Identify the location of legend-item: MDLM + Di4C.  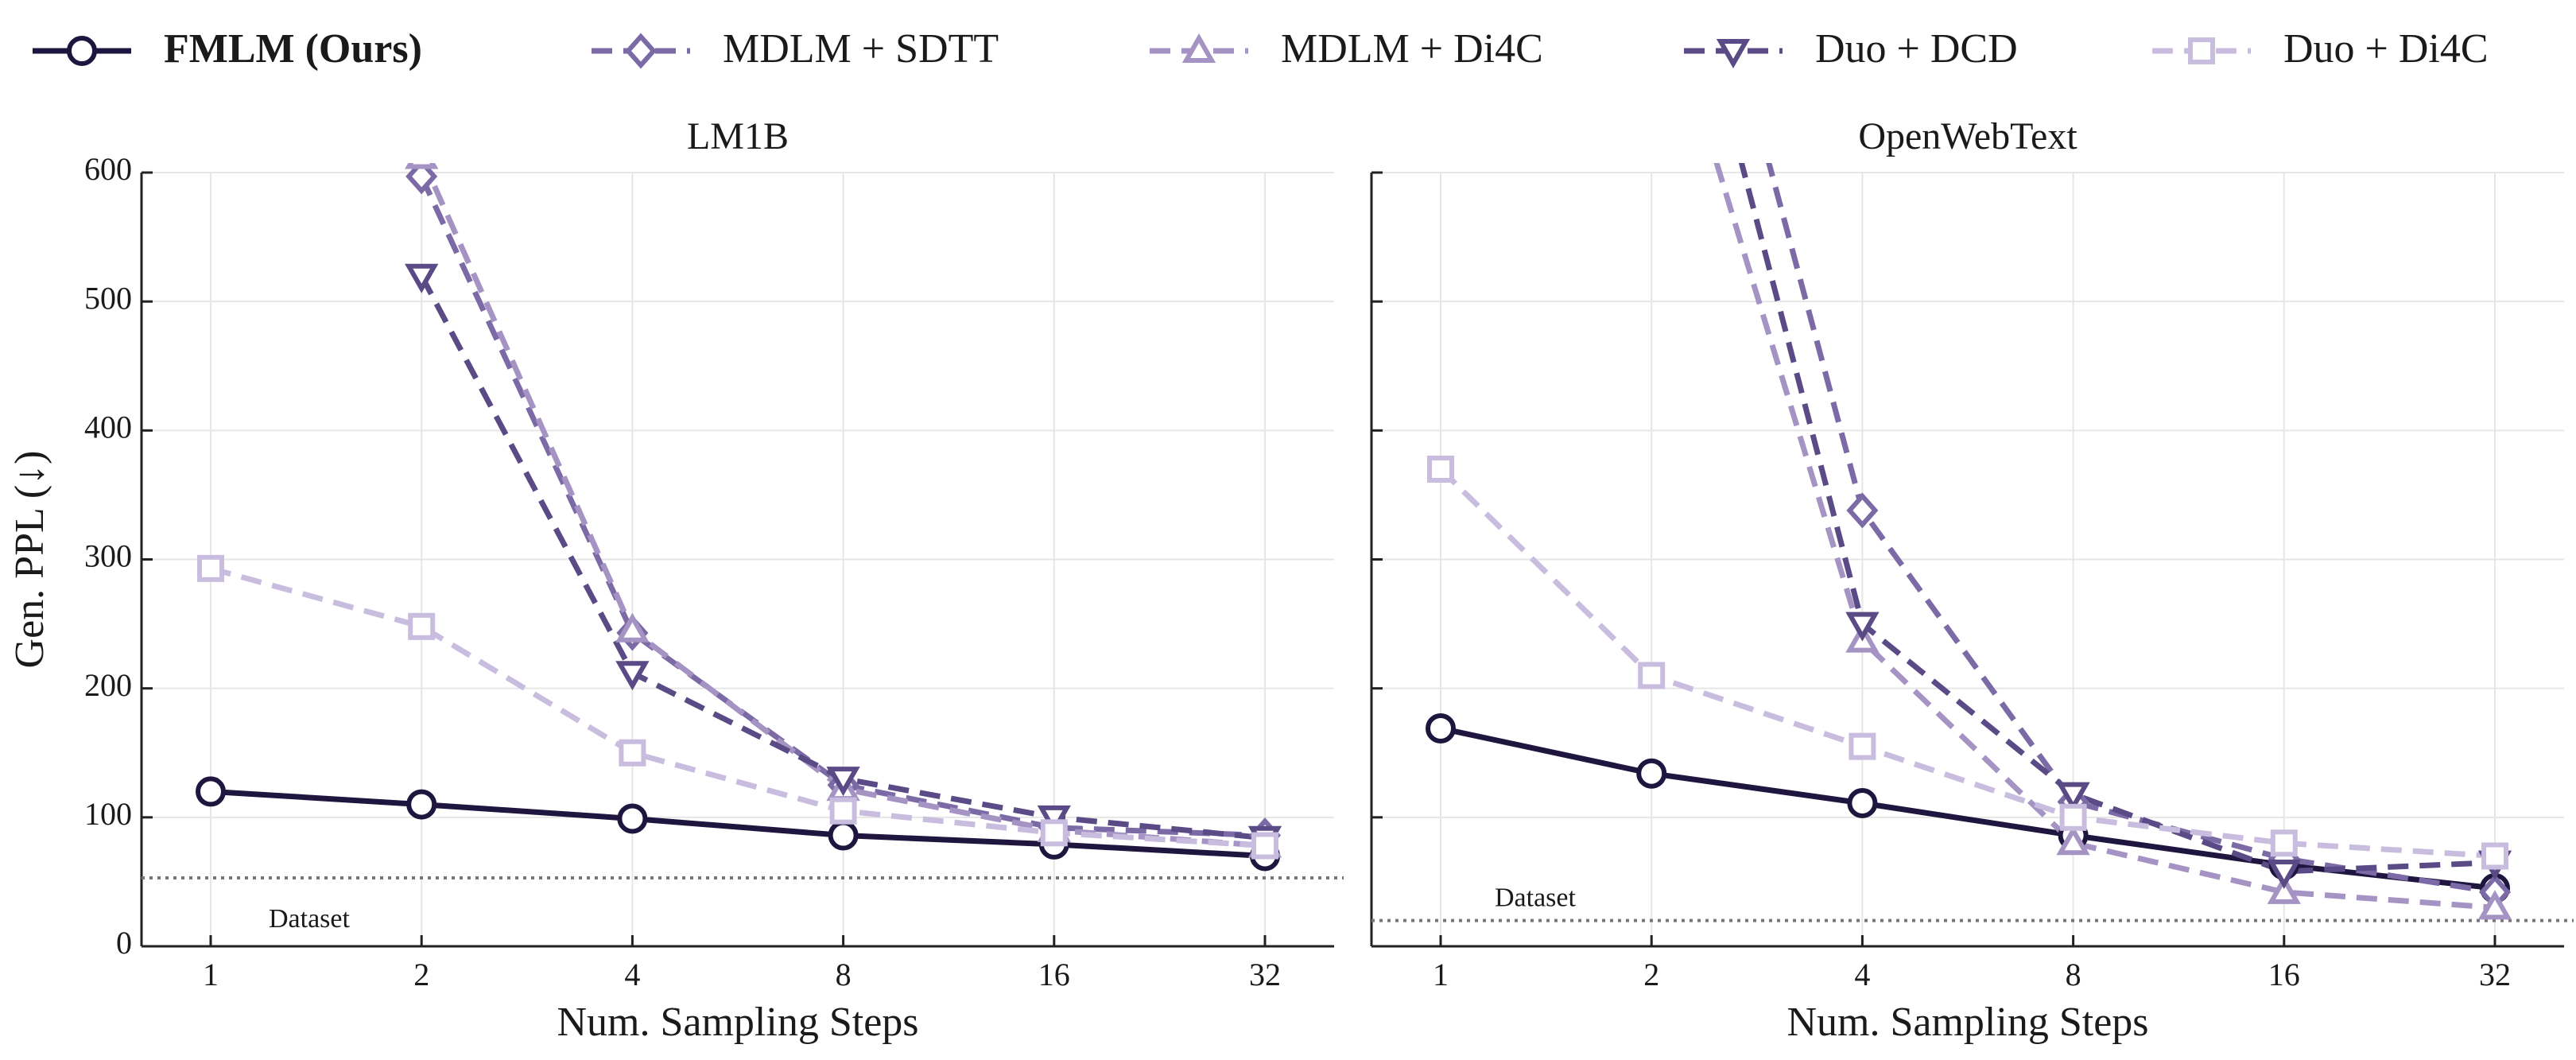
(1346, 49).